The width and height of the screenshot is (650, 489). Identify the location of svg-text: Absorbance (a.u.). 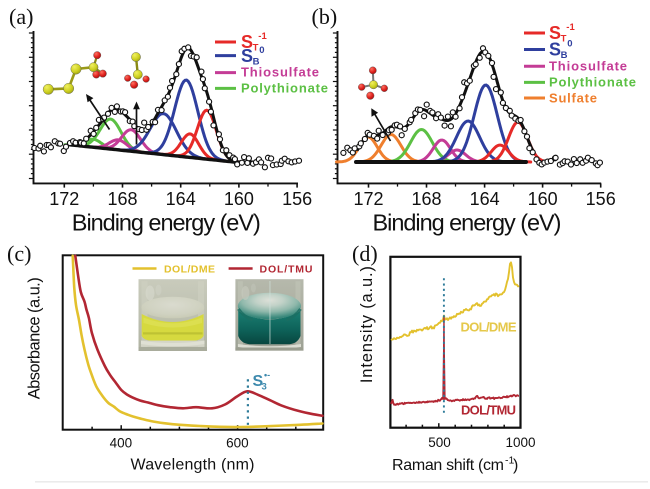
(35, 338).